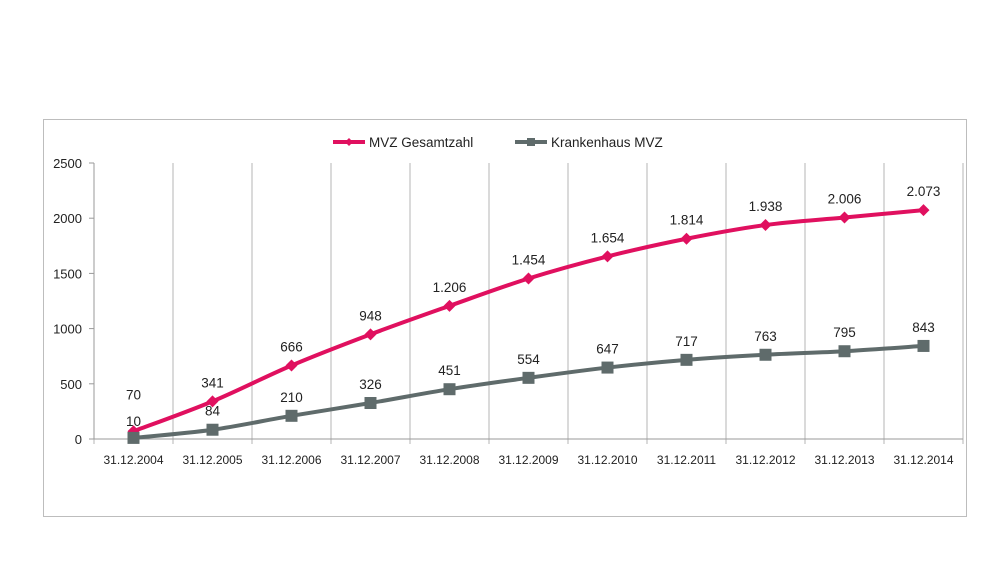  I want to click on data-label: 666, so click(291, 346).